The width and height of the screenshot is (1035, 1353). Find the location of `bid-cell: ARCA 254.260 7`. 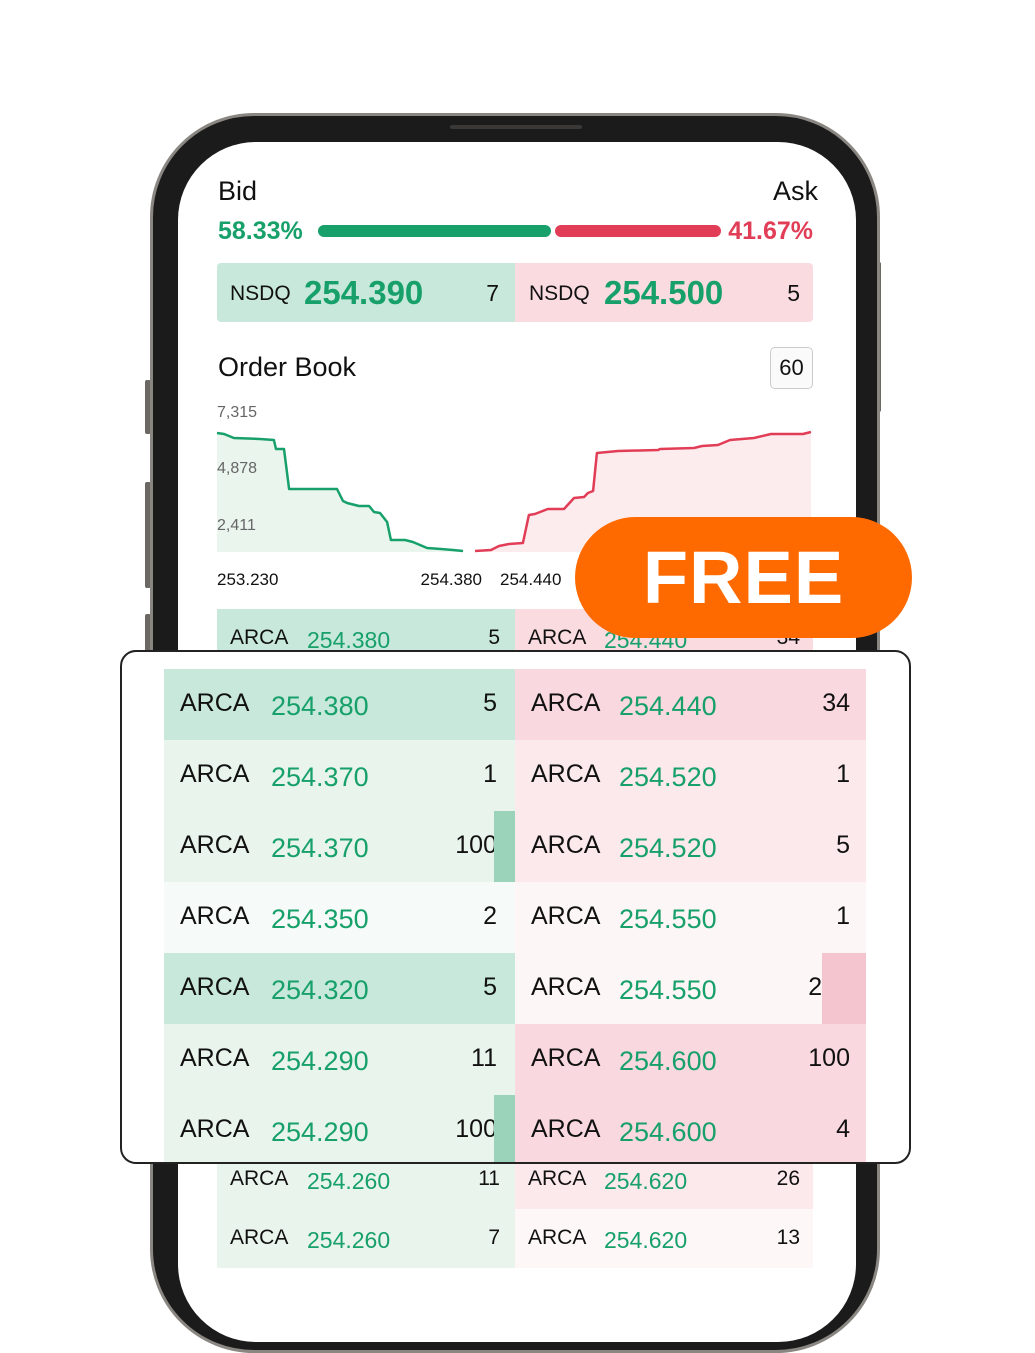

bid-cell: ARCA 254.260 7 is located at coordinates (366, 1238).